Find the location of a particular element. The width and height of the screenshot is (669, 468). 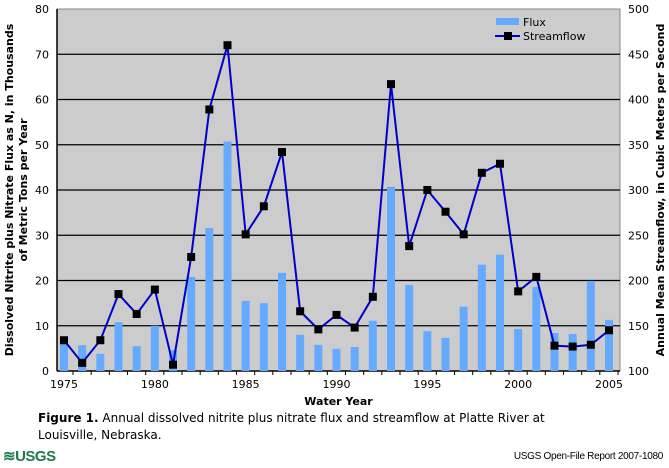

legend-flux-label: Flux is located at coordinates (534, 22).